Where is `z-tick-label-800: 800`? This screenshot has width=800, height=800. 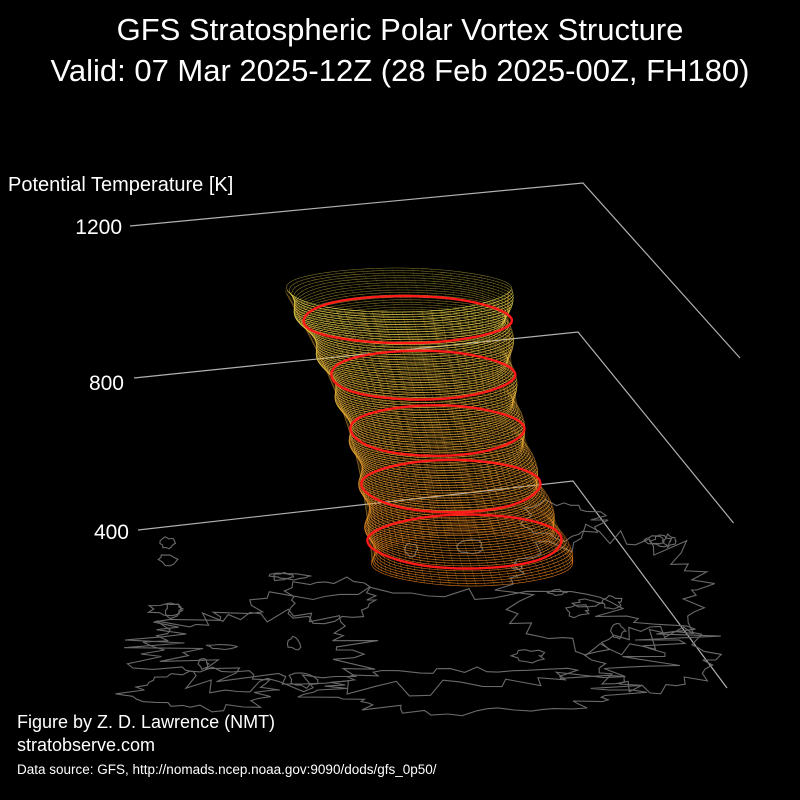
z-tick-label-800: 800 is located at coordinates (106, 383).